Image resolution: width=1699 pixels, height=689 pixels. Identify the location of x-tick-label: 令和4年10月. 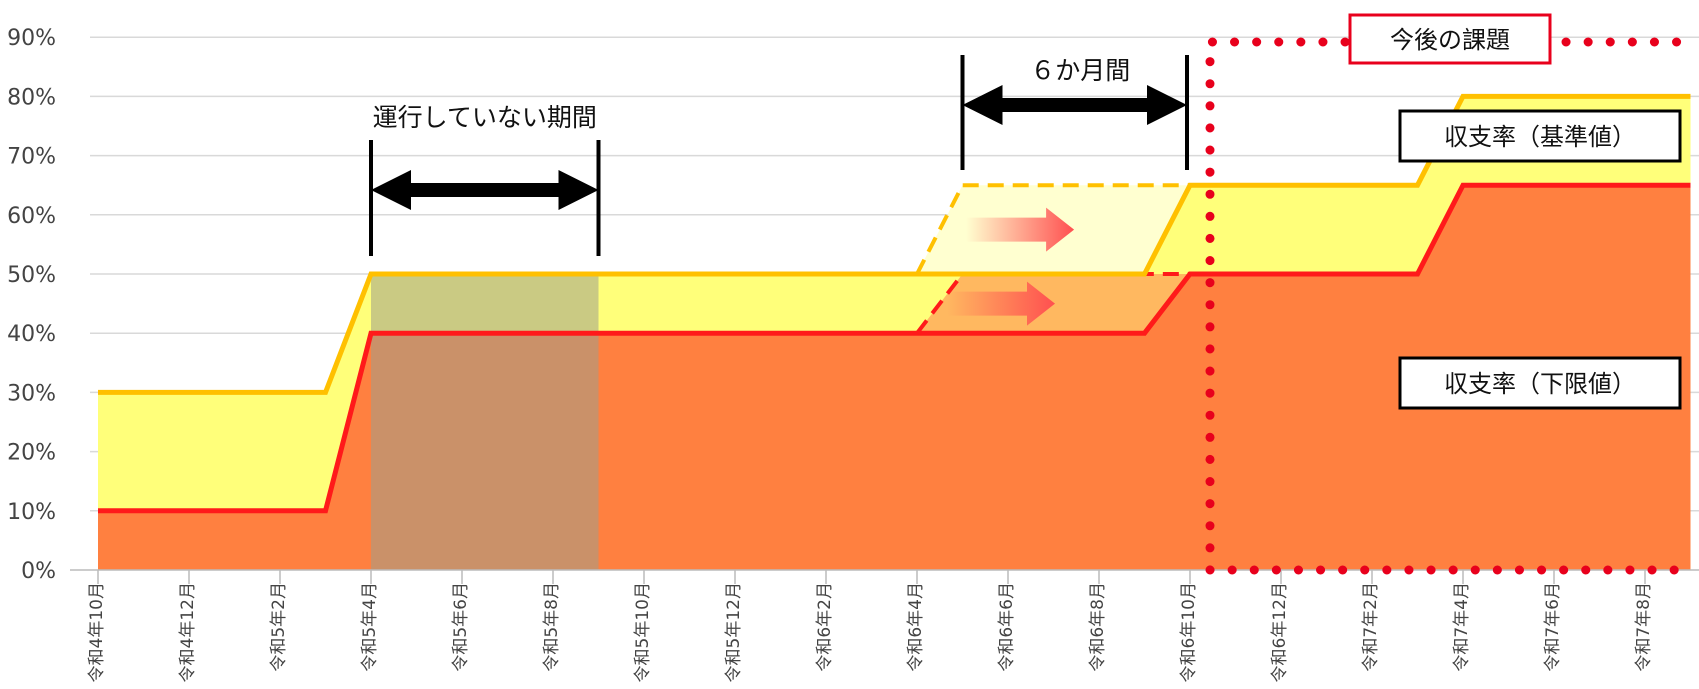
(97, 632).